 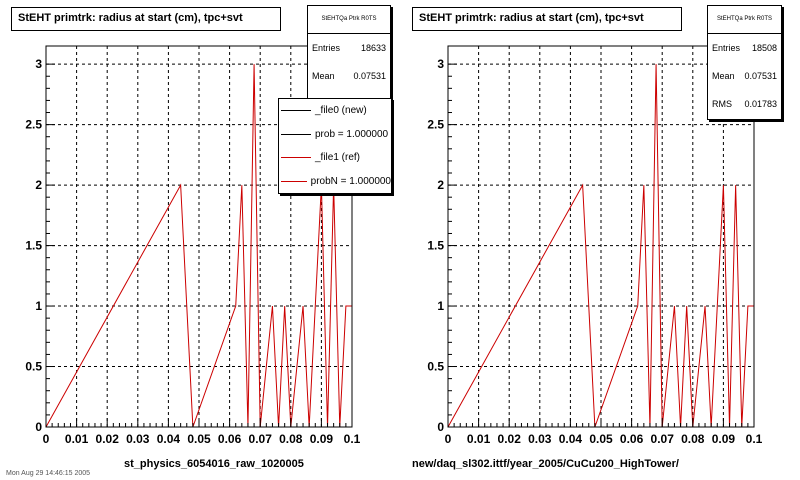 I want to click on right-x-tick-label: 0.05, so click(x=601, y=439).